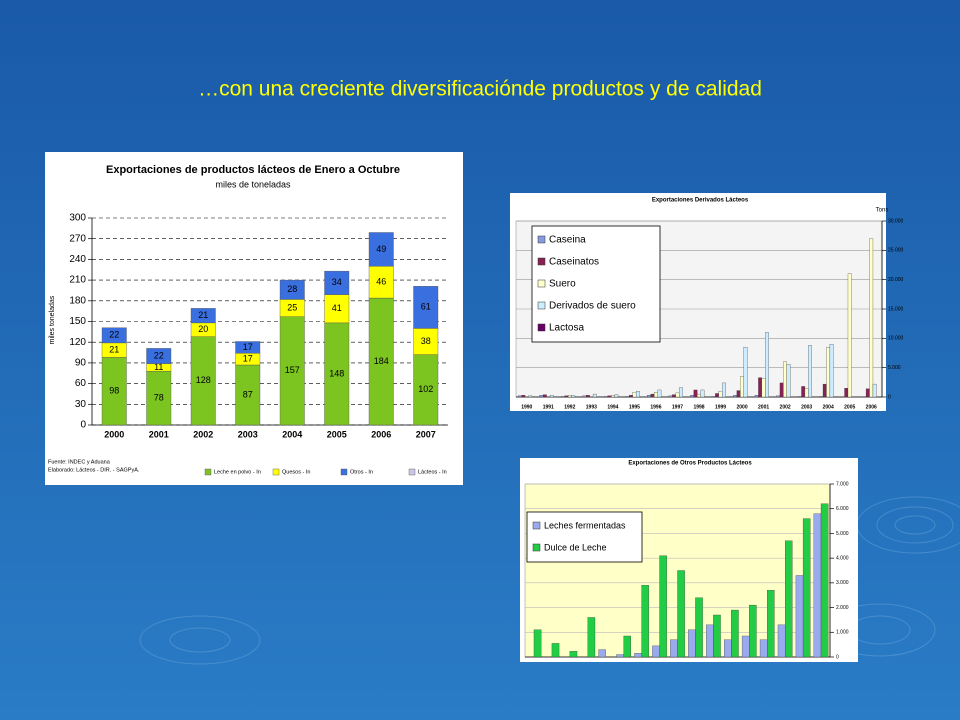 The image size is (960, 720). What do you see at coordinates (882, 211) in the screenshot?
I see `y-axis-label: Tons` at bounding box center [882, 211].